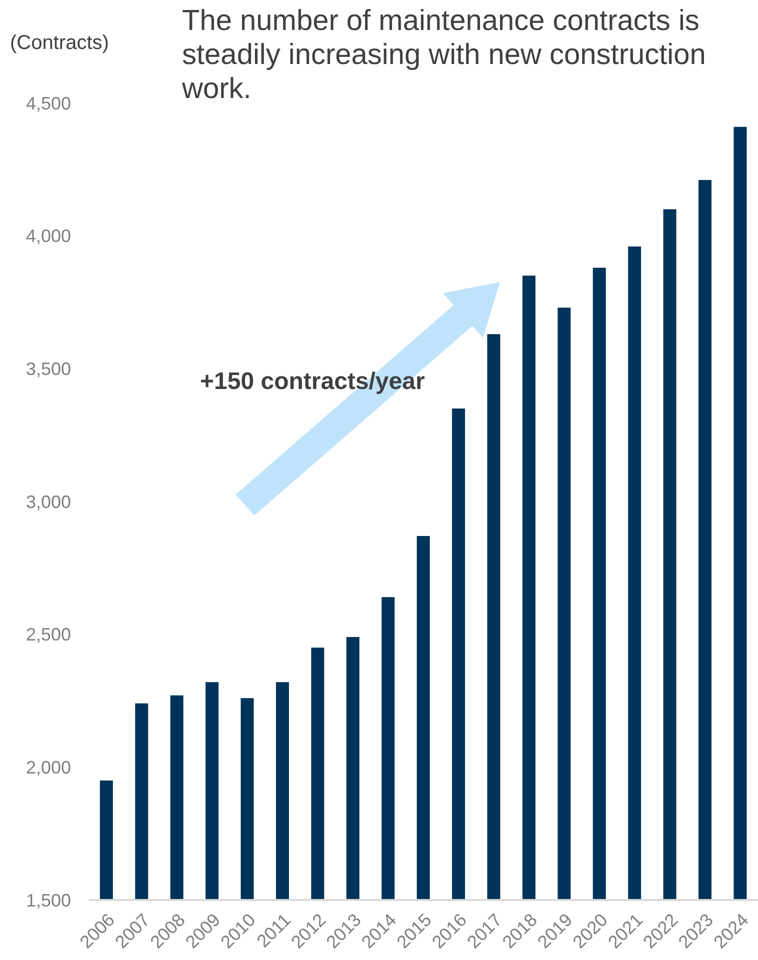  I want to click on y-tick-label: 2,000, so click(48, 768).